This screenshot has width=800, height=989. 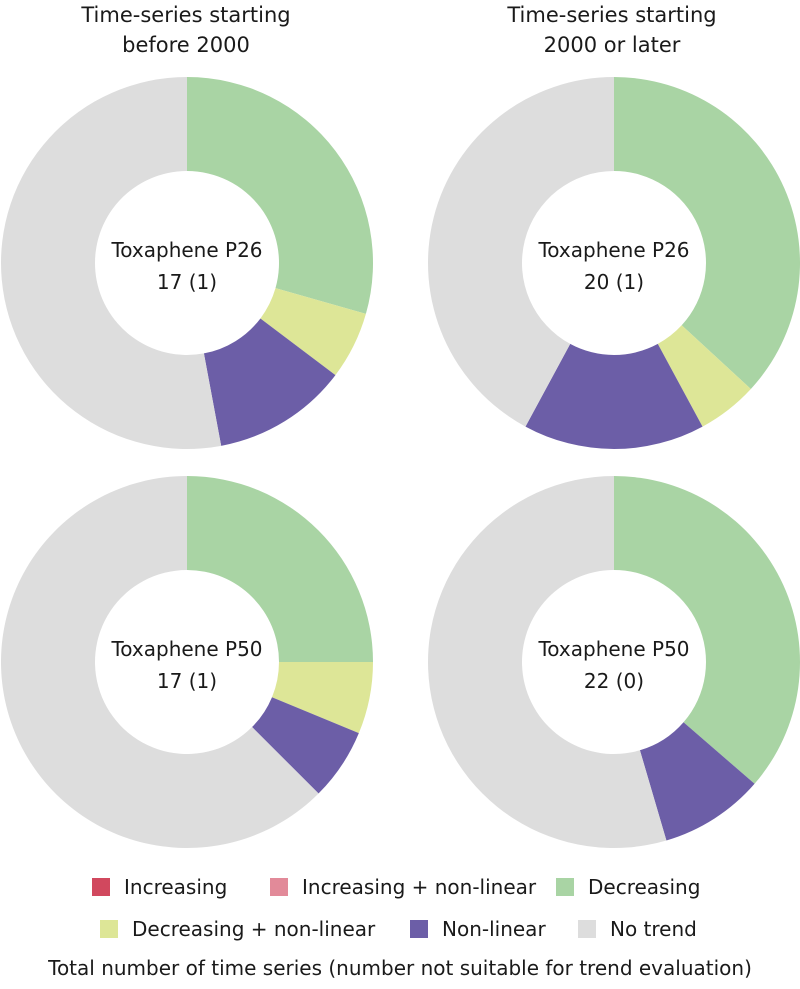 I want to click on legend-item-decreasing: Decreasing, so click(x=628, y=887).